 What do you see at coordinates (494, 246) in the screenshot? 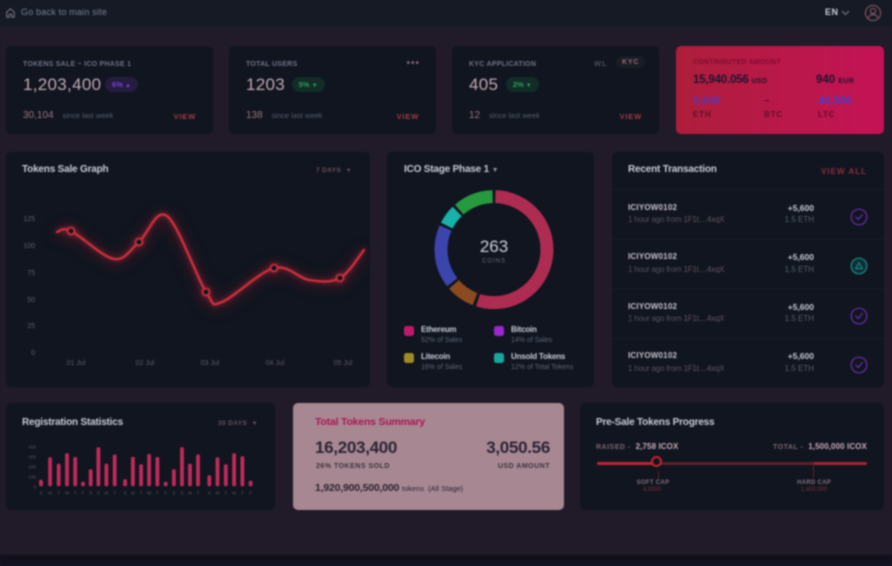
I see `svg-text: 263` at bounding box center [494, 246].